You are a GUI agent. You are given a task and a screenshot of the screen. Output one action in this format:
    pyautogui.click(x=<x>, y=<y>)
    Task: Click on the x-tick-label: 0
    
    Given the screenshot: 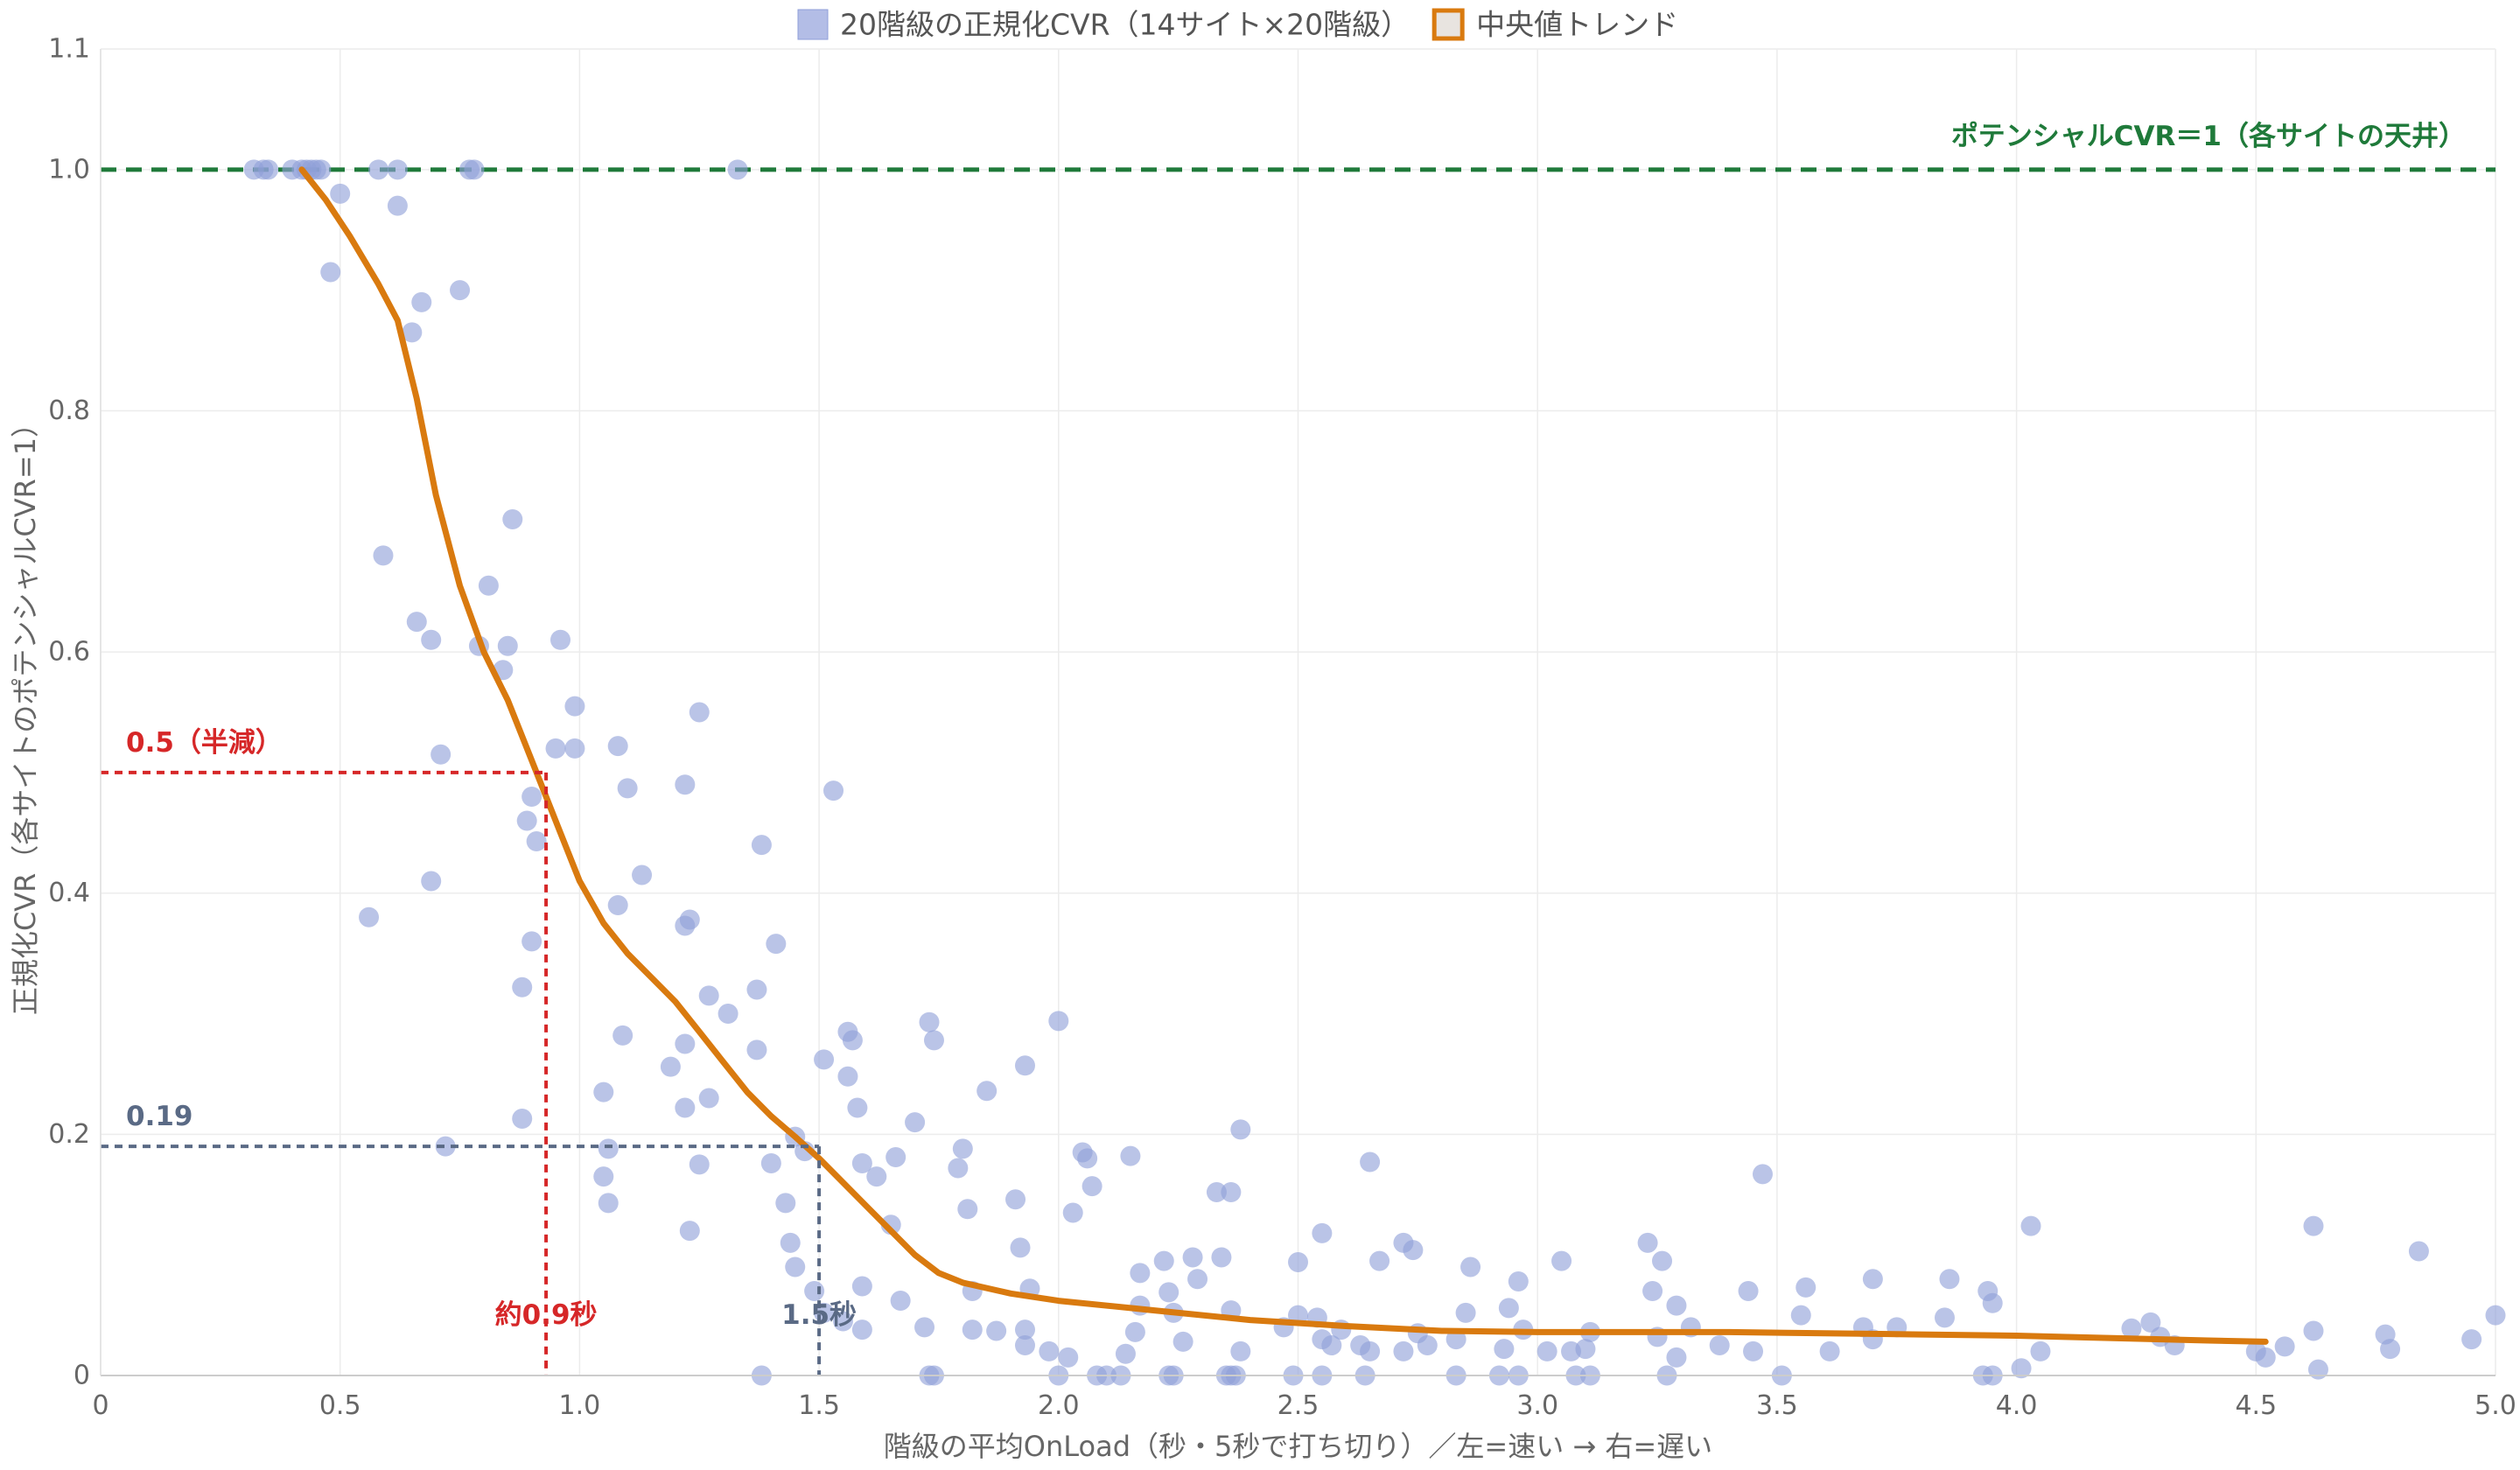 What is the action you would take?
    pyautogui.click(x=100, y=1405)
    